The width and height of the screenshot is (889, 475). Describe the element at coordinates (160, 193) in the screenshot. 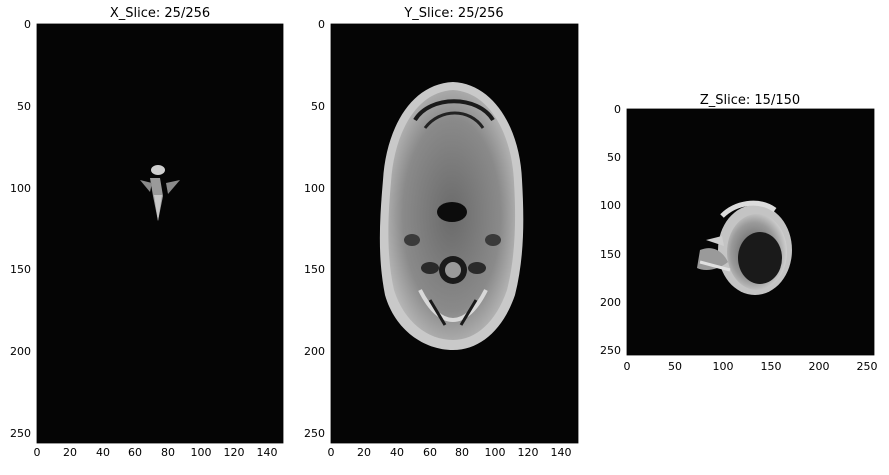

I see `panel-x-structure` at that location.